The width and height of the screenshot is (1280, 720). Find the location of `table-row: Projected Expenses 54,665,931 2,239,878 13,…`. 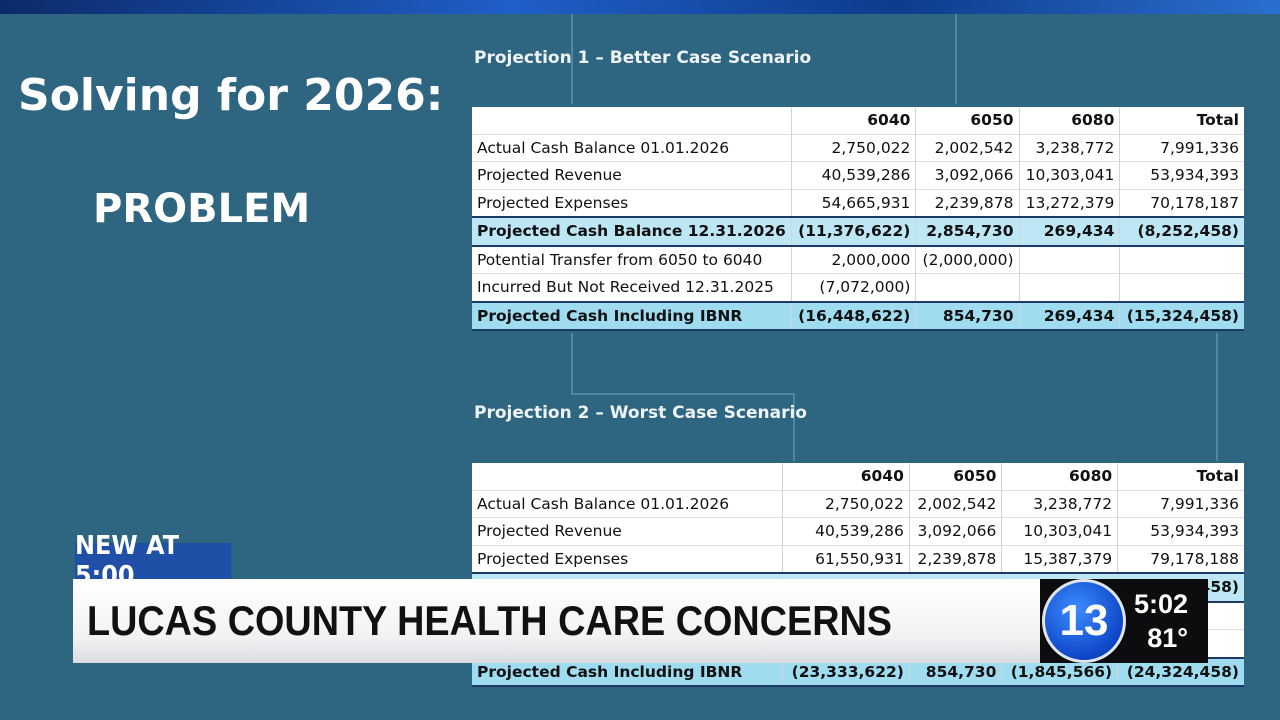

table-row: Projected Expenses 54,665,931 2,239,878 13,… is located at coordinates (858, 203).